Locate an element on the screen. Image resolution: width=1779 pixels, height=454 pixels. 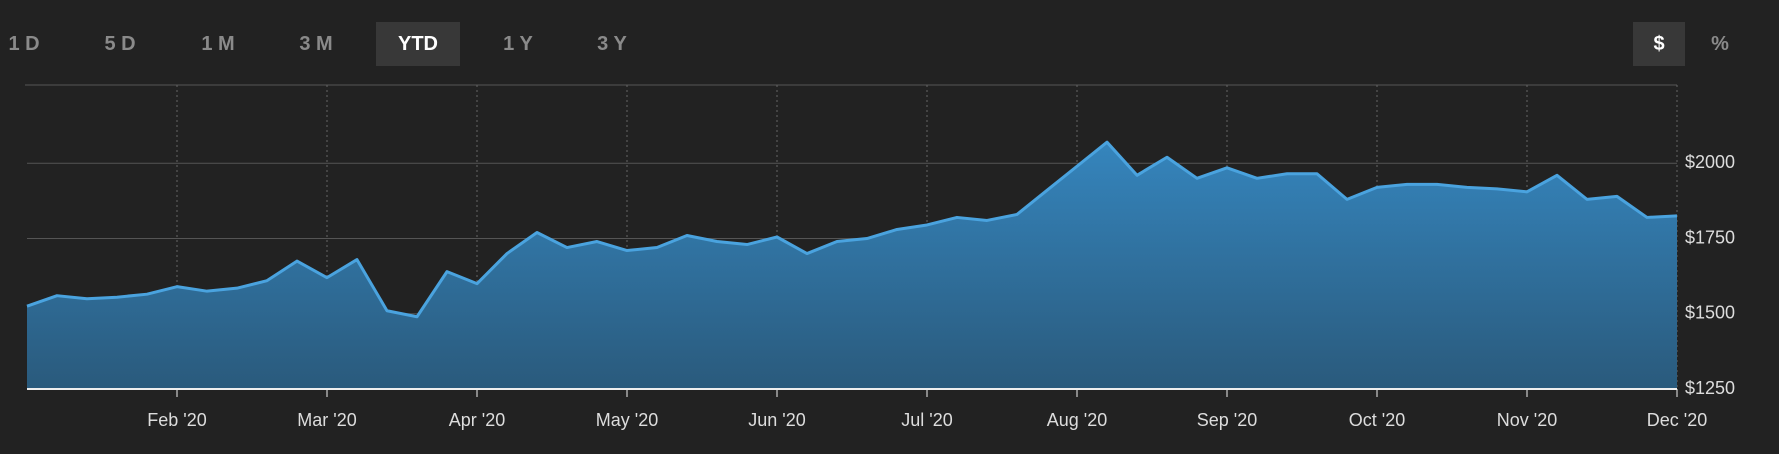
x-tick-label: May '20 is located at coordinates (627, 420).